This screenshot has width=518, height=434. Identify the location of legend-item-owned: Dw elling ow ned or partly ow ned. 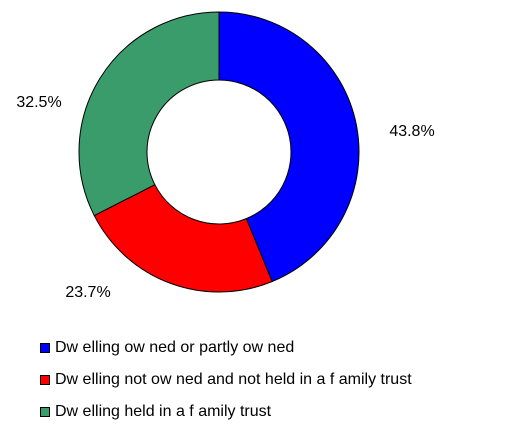
(226, 348).